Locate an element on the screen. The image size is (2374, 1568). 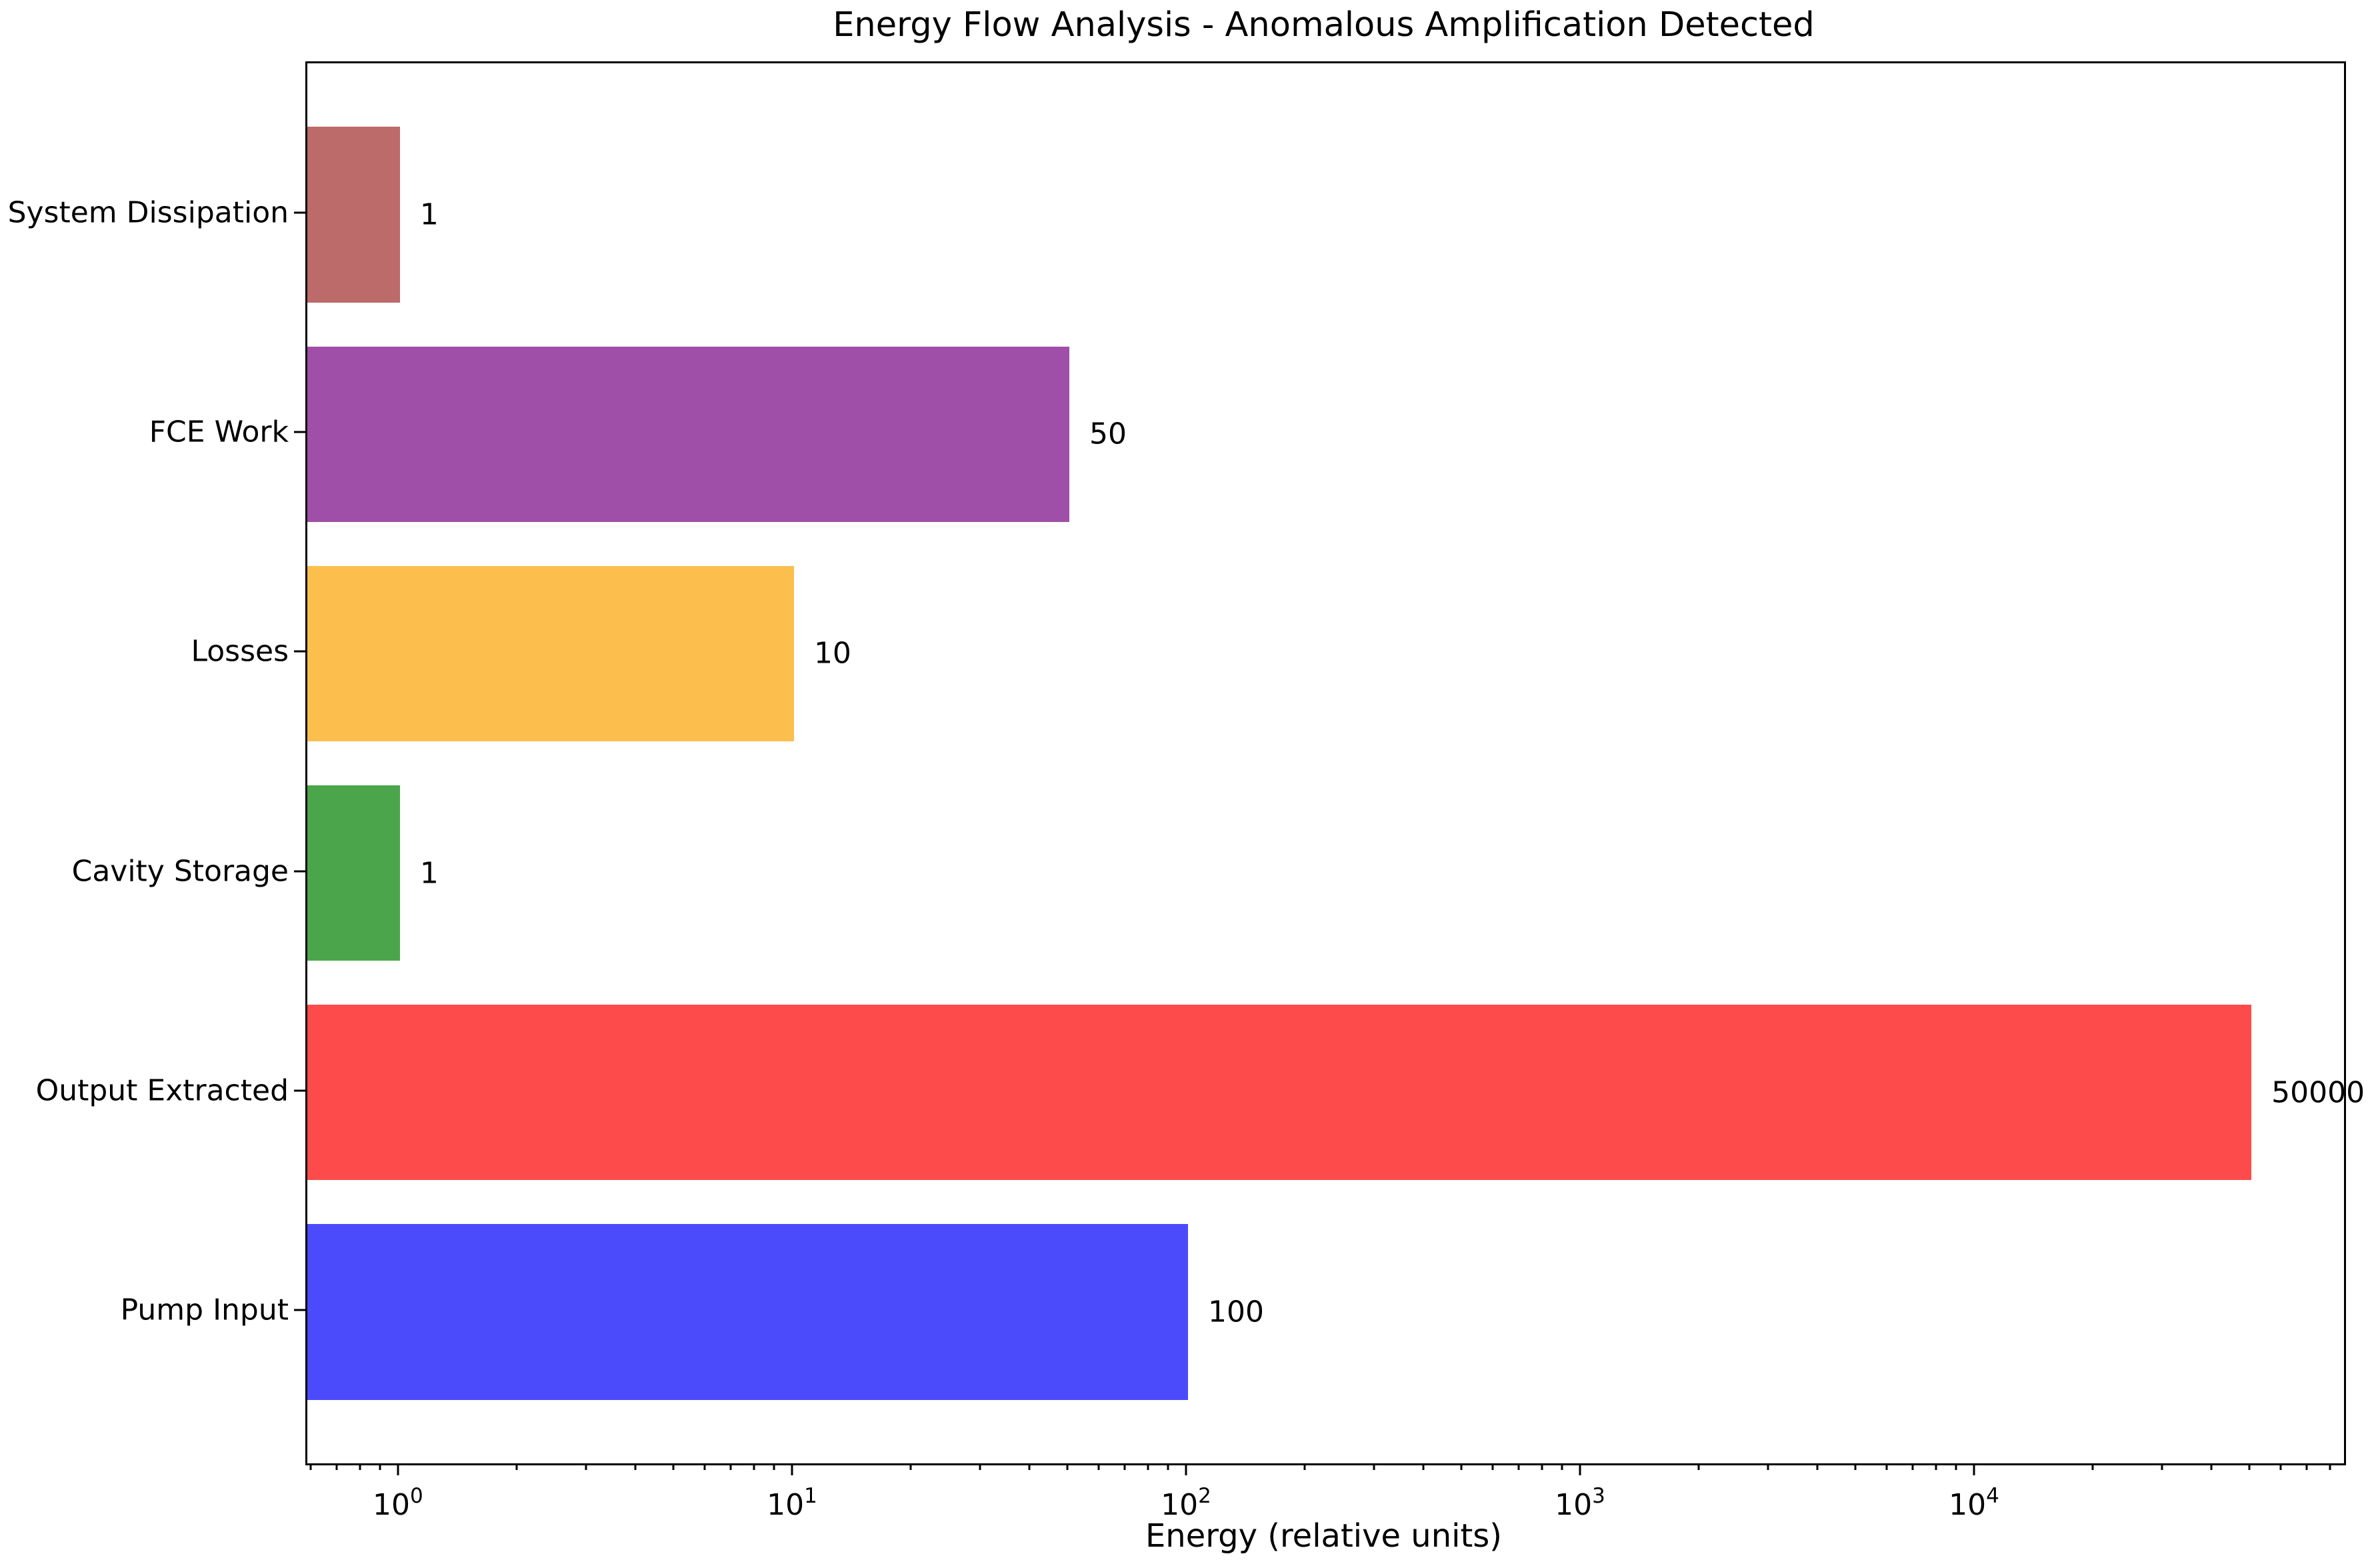
x-tick-label: 10¹ is located at coordinates (792, 1503).